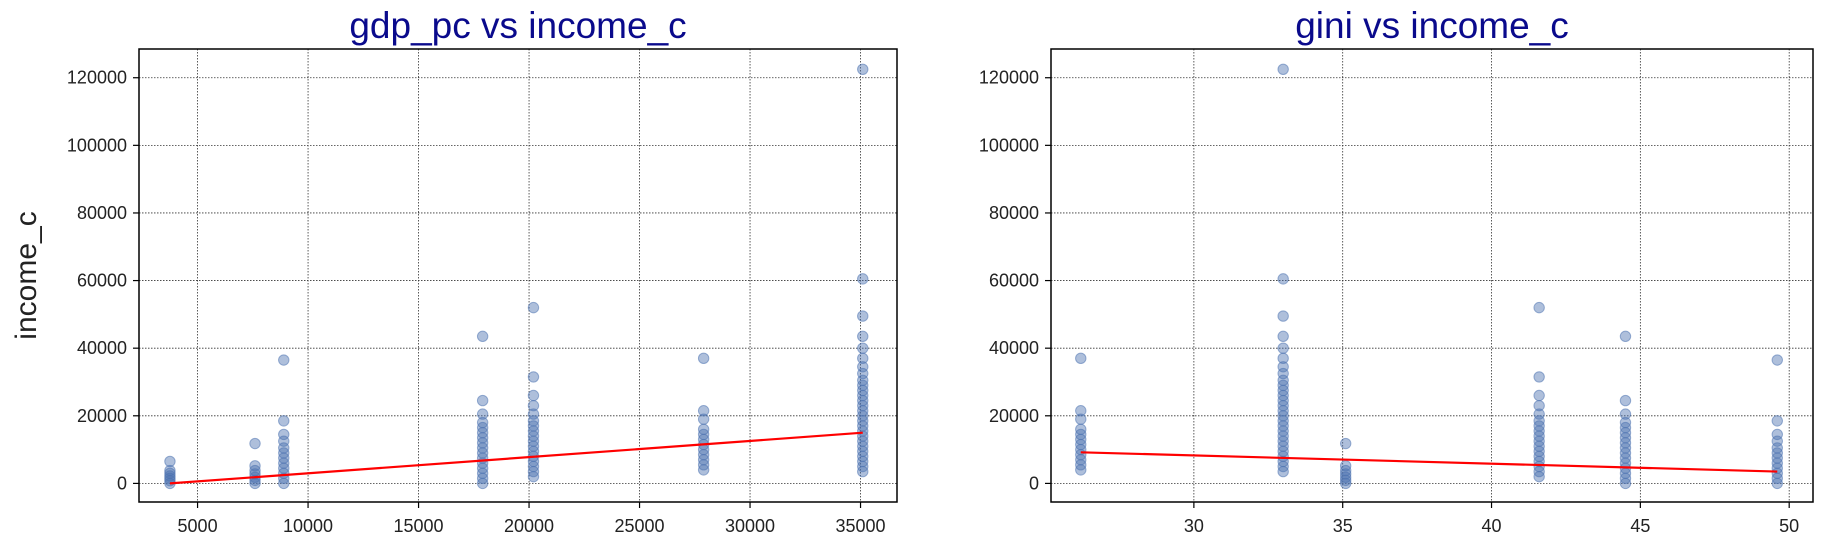 This screenshot has height=555, width=1823. What do you see at coordinates (529, 526) in the screenshot?
I see `x-tick-label: 20000` at bounding box center [529, 526].